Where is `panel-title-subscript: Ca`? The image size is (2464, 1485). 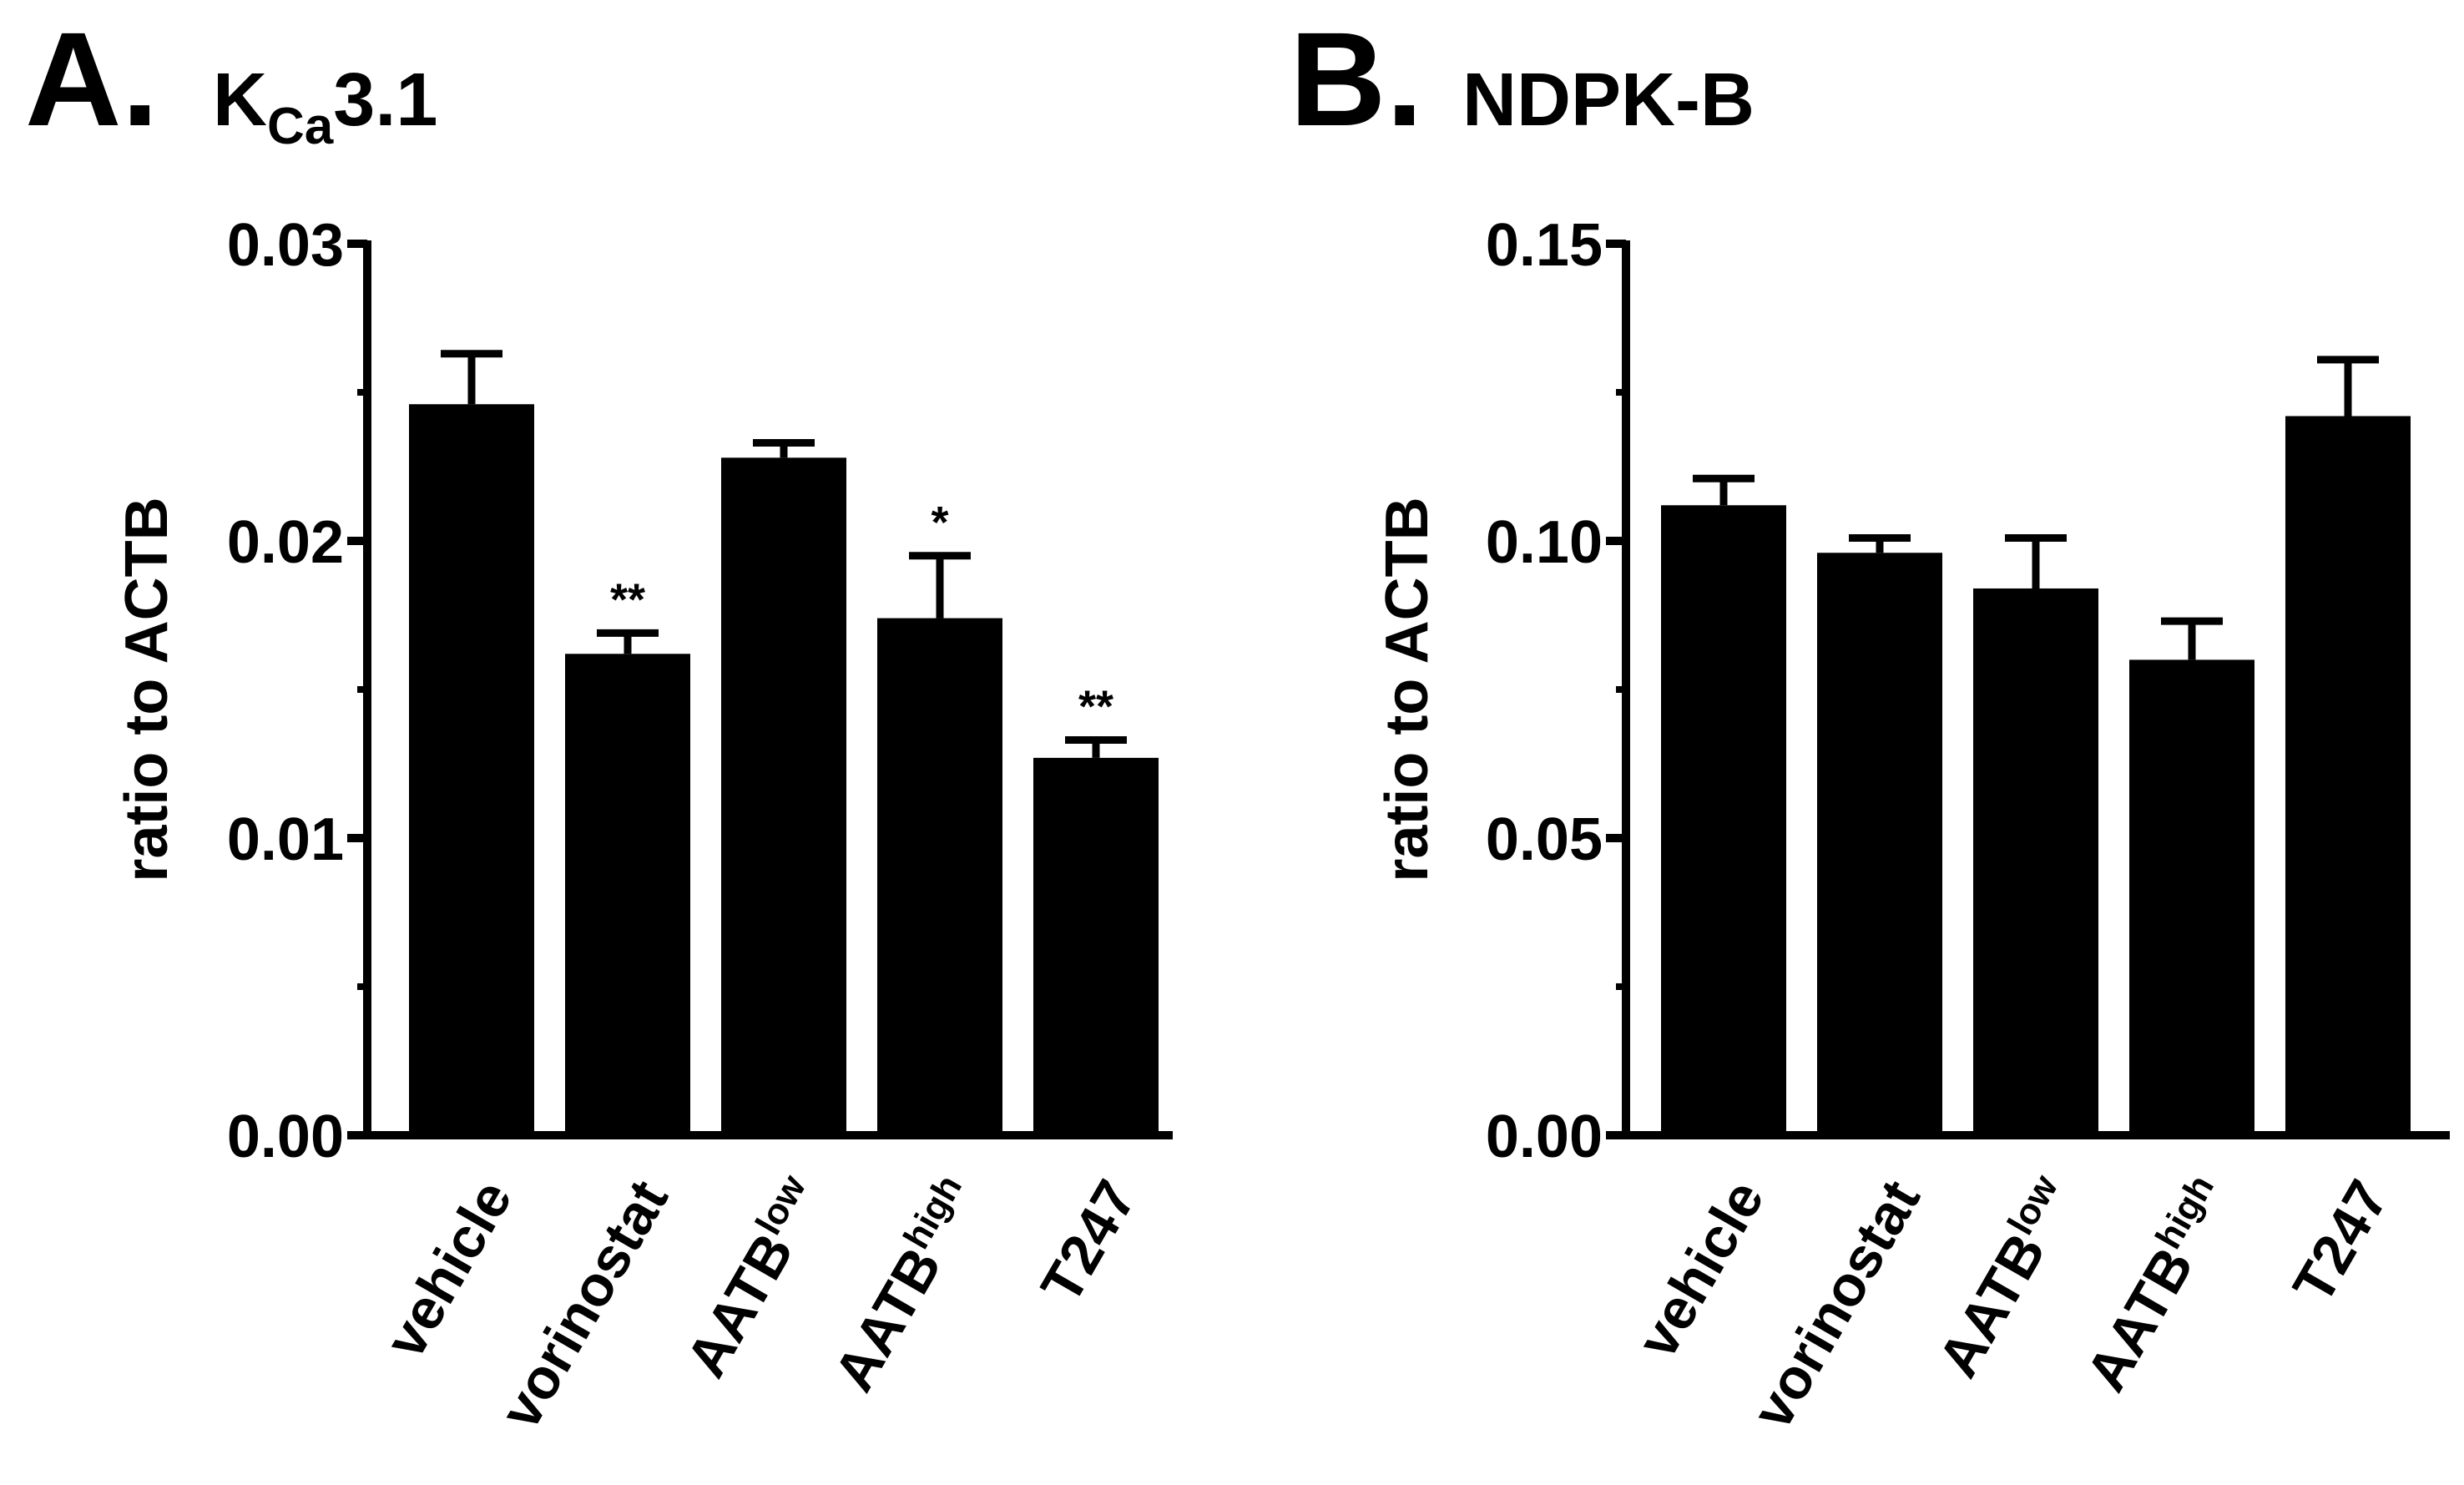 panel-title-subscript: Ca is located at coordinates (300, 126).